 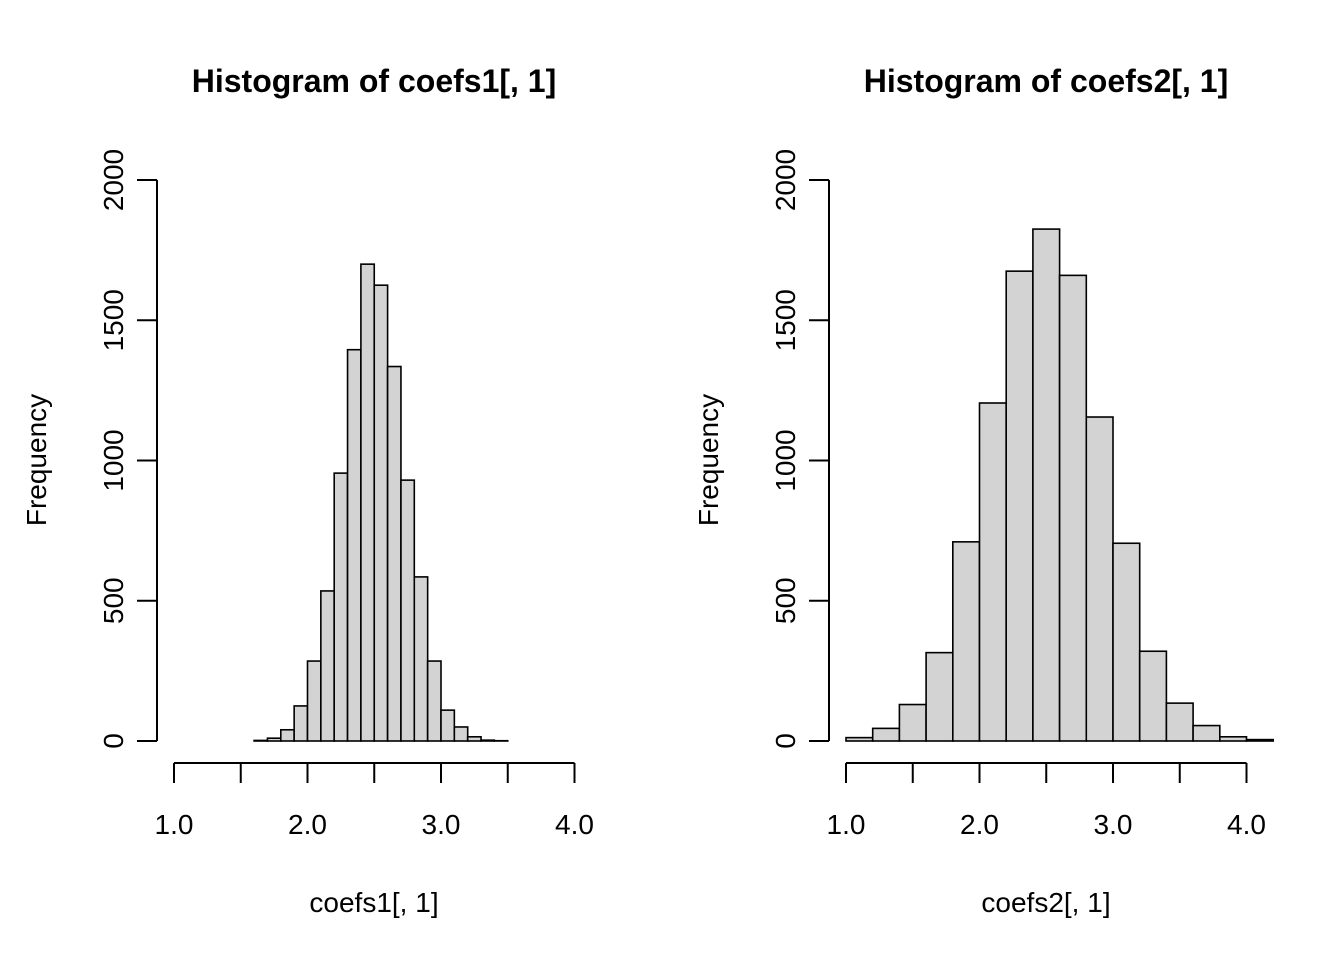 I want to click on chart-title: Histogram of coefs2[, 1], so click(x=1046, y=81).